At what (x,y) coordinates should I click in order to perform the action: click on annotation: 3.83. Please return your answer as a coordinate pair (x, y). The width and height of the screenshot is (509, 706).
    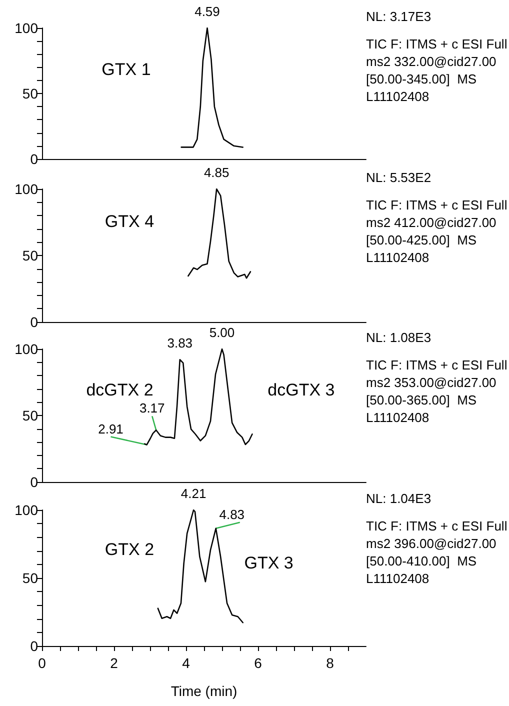
    Looking at the image, I should click on (180, 343).